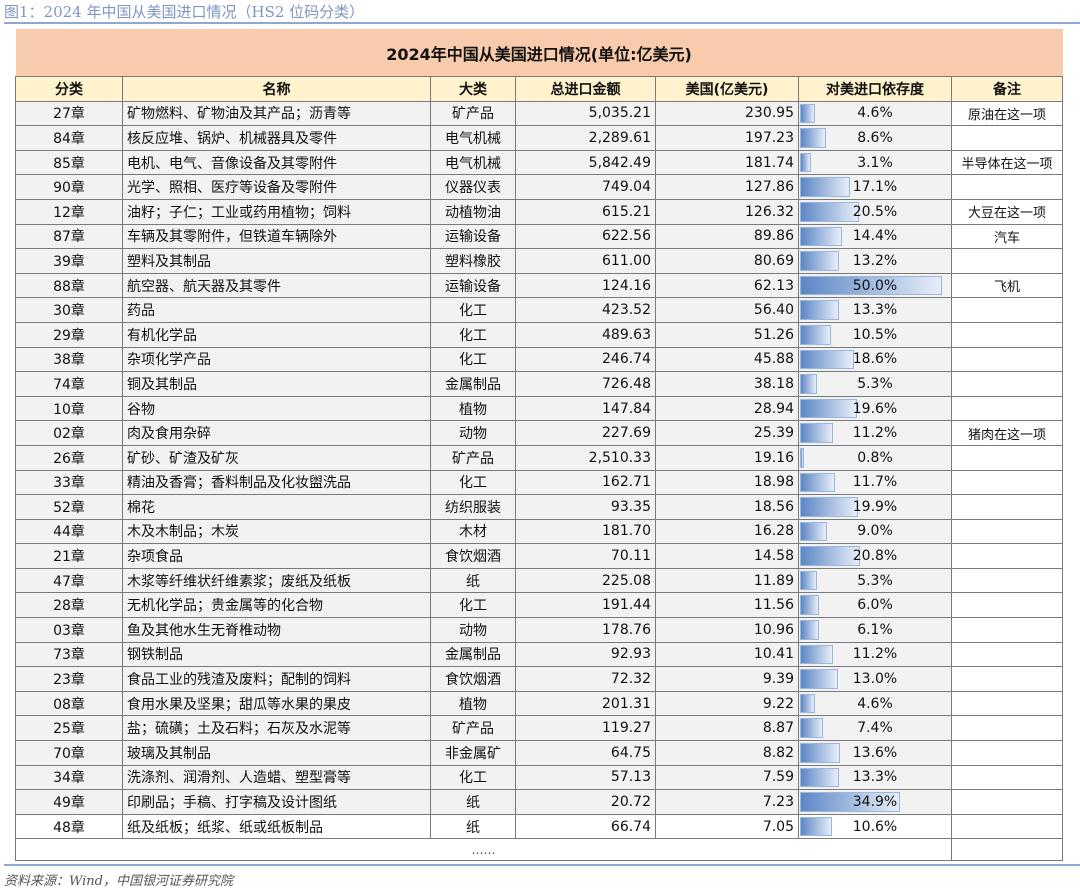  What do you see at coordinates (473, 802) in the screenshot?
I see `category-cell: 纸` at bounding box center [473, 802].